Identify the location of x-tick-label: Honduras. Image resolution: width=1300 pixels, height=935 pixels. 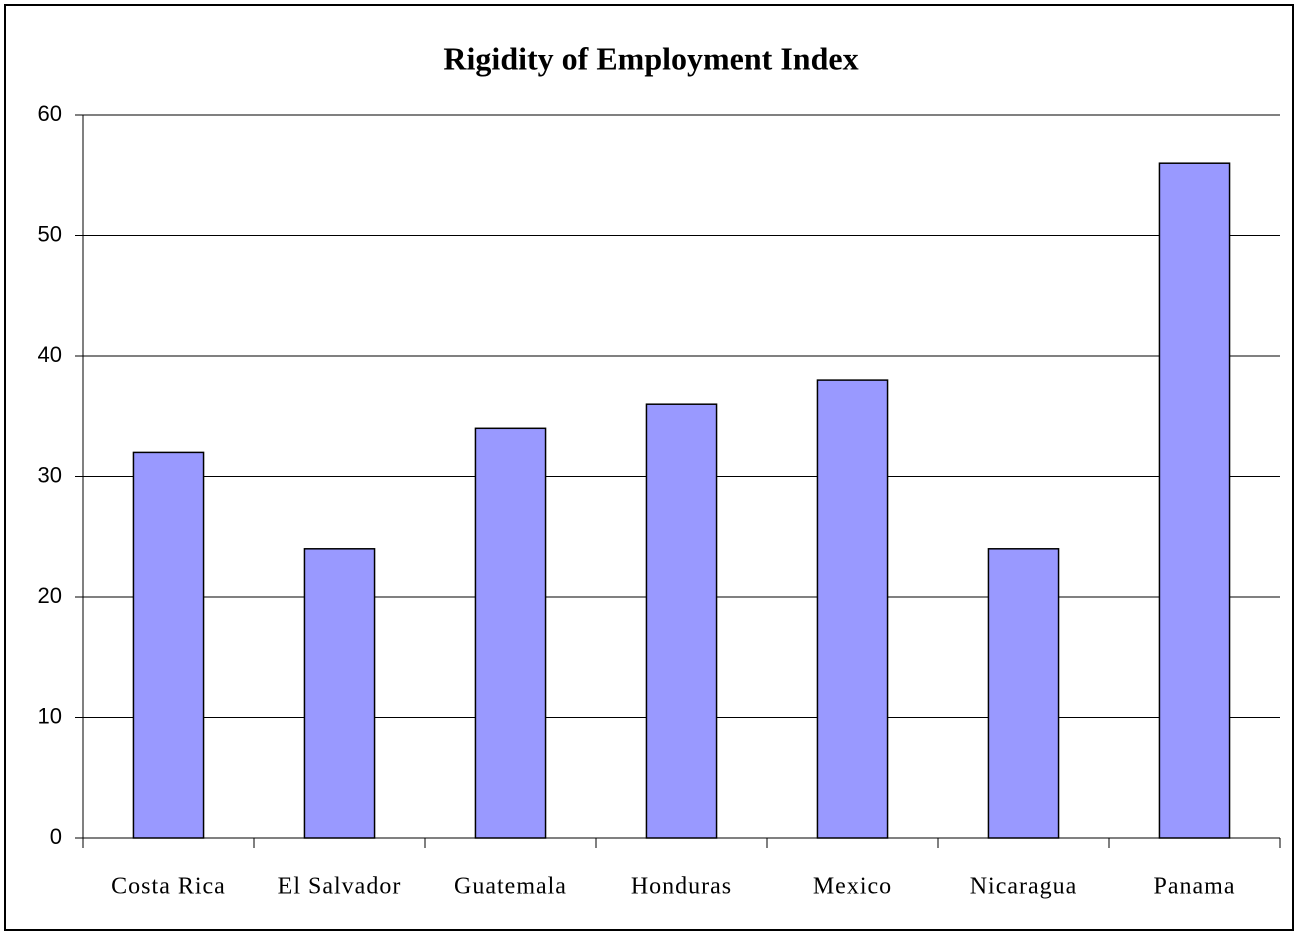
(681, 887).